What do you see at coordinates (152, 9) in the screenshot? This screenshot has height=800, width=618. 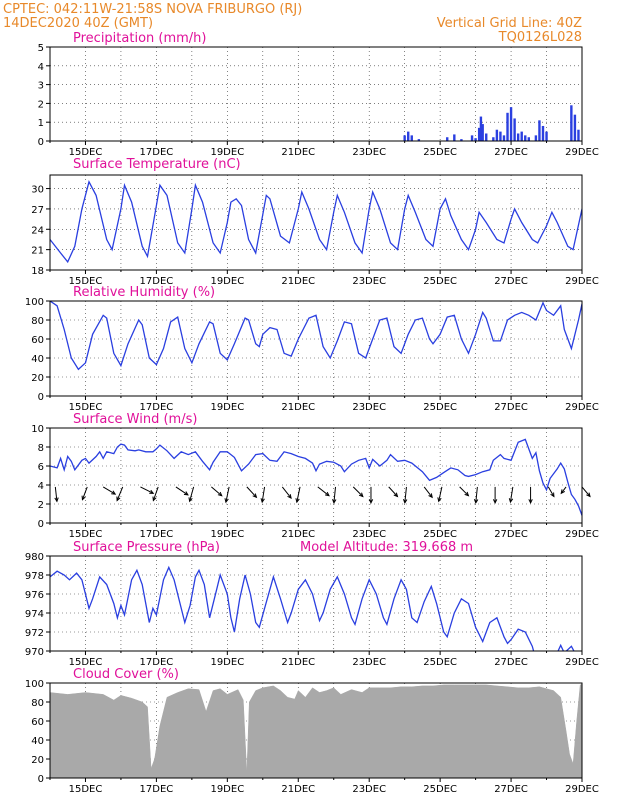 I see `header-location: CPTEC: 042:11W-21:58S NOVA FRIBURGO (RJ)` at bounding box center [152, 9].